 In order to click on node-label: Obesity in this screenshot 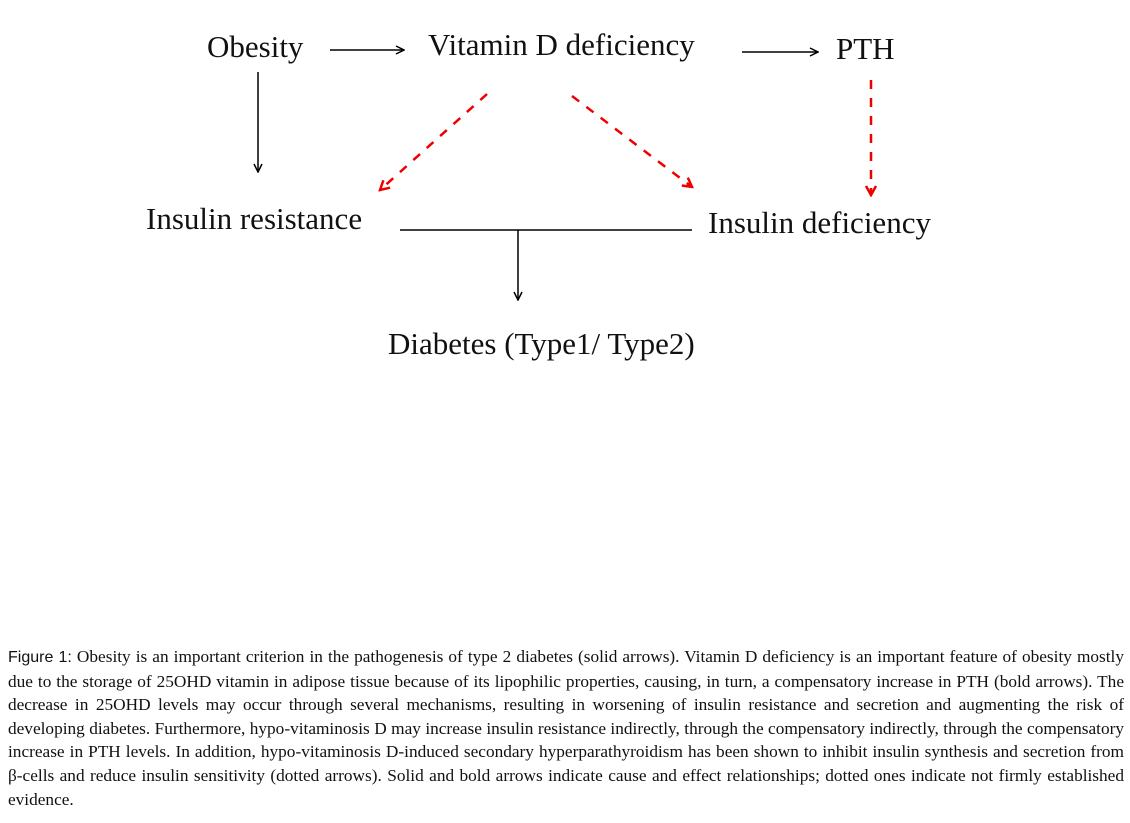, I will do `click(255, 46)`.